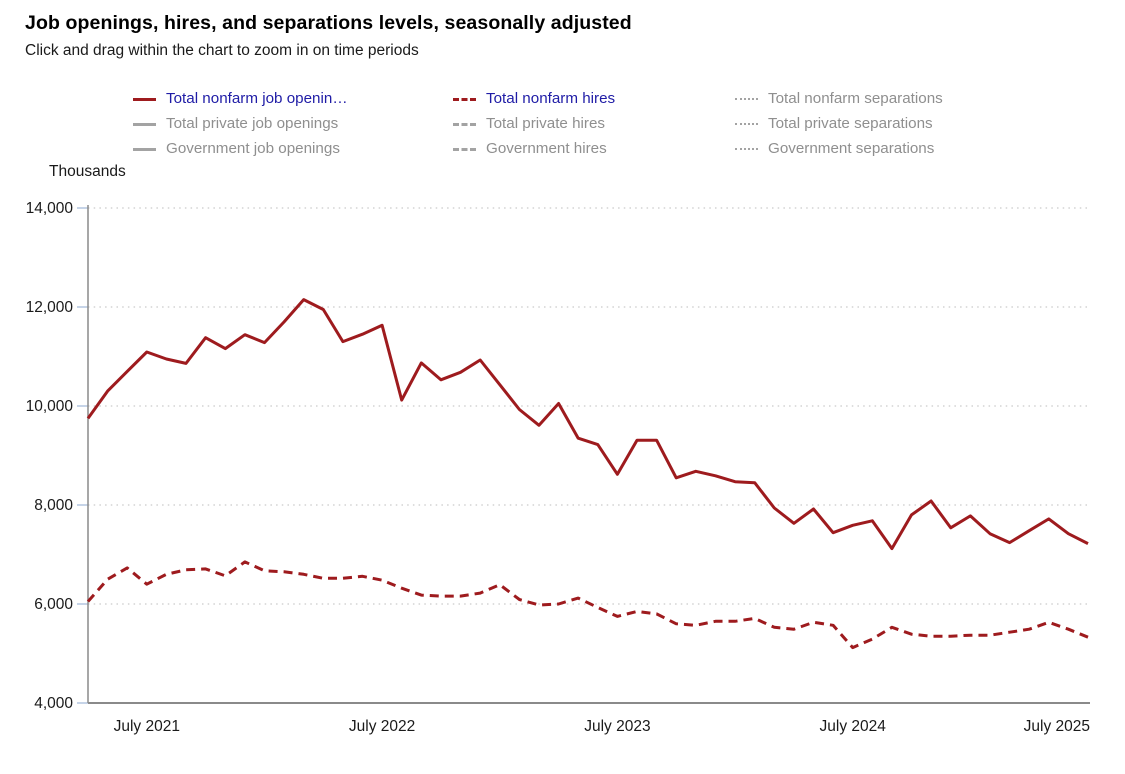 The height and width of the screenshot is (774, 1125). I want to click on svg-text: 4,000, so click(53, 703).